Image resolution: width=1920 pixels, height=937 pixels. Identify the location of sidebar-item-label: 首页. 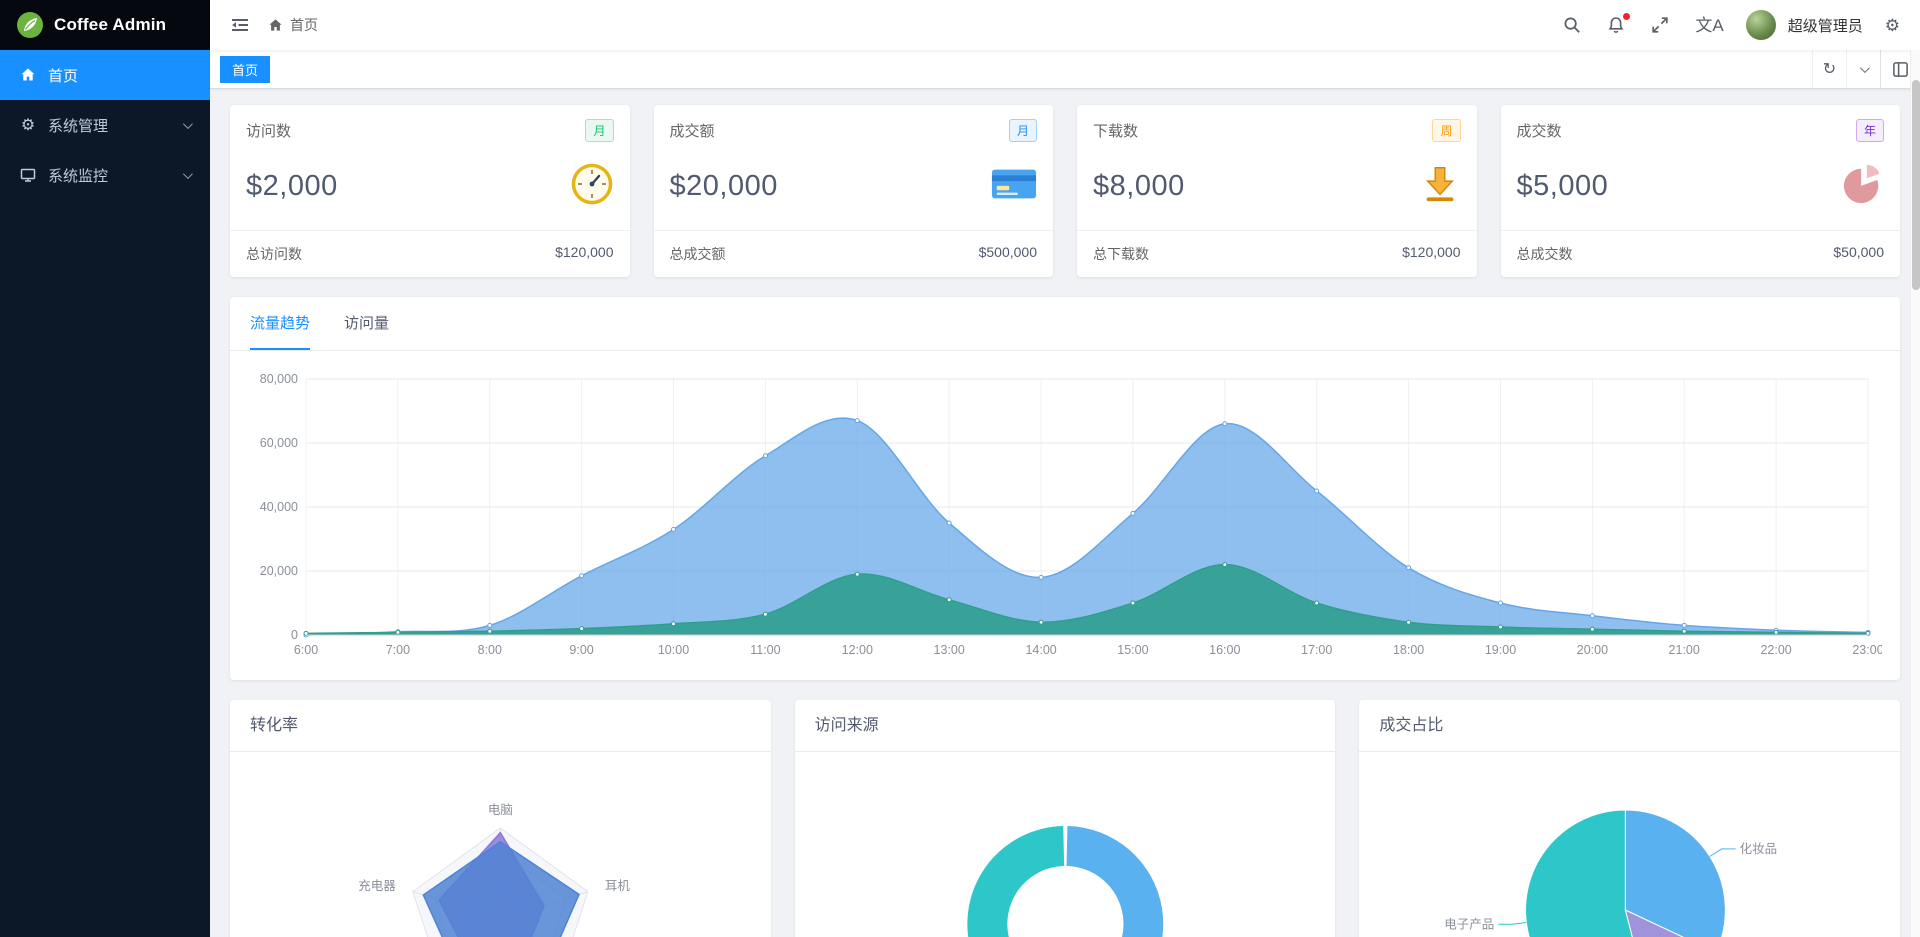
(63, 76).